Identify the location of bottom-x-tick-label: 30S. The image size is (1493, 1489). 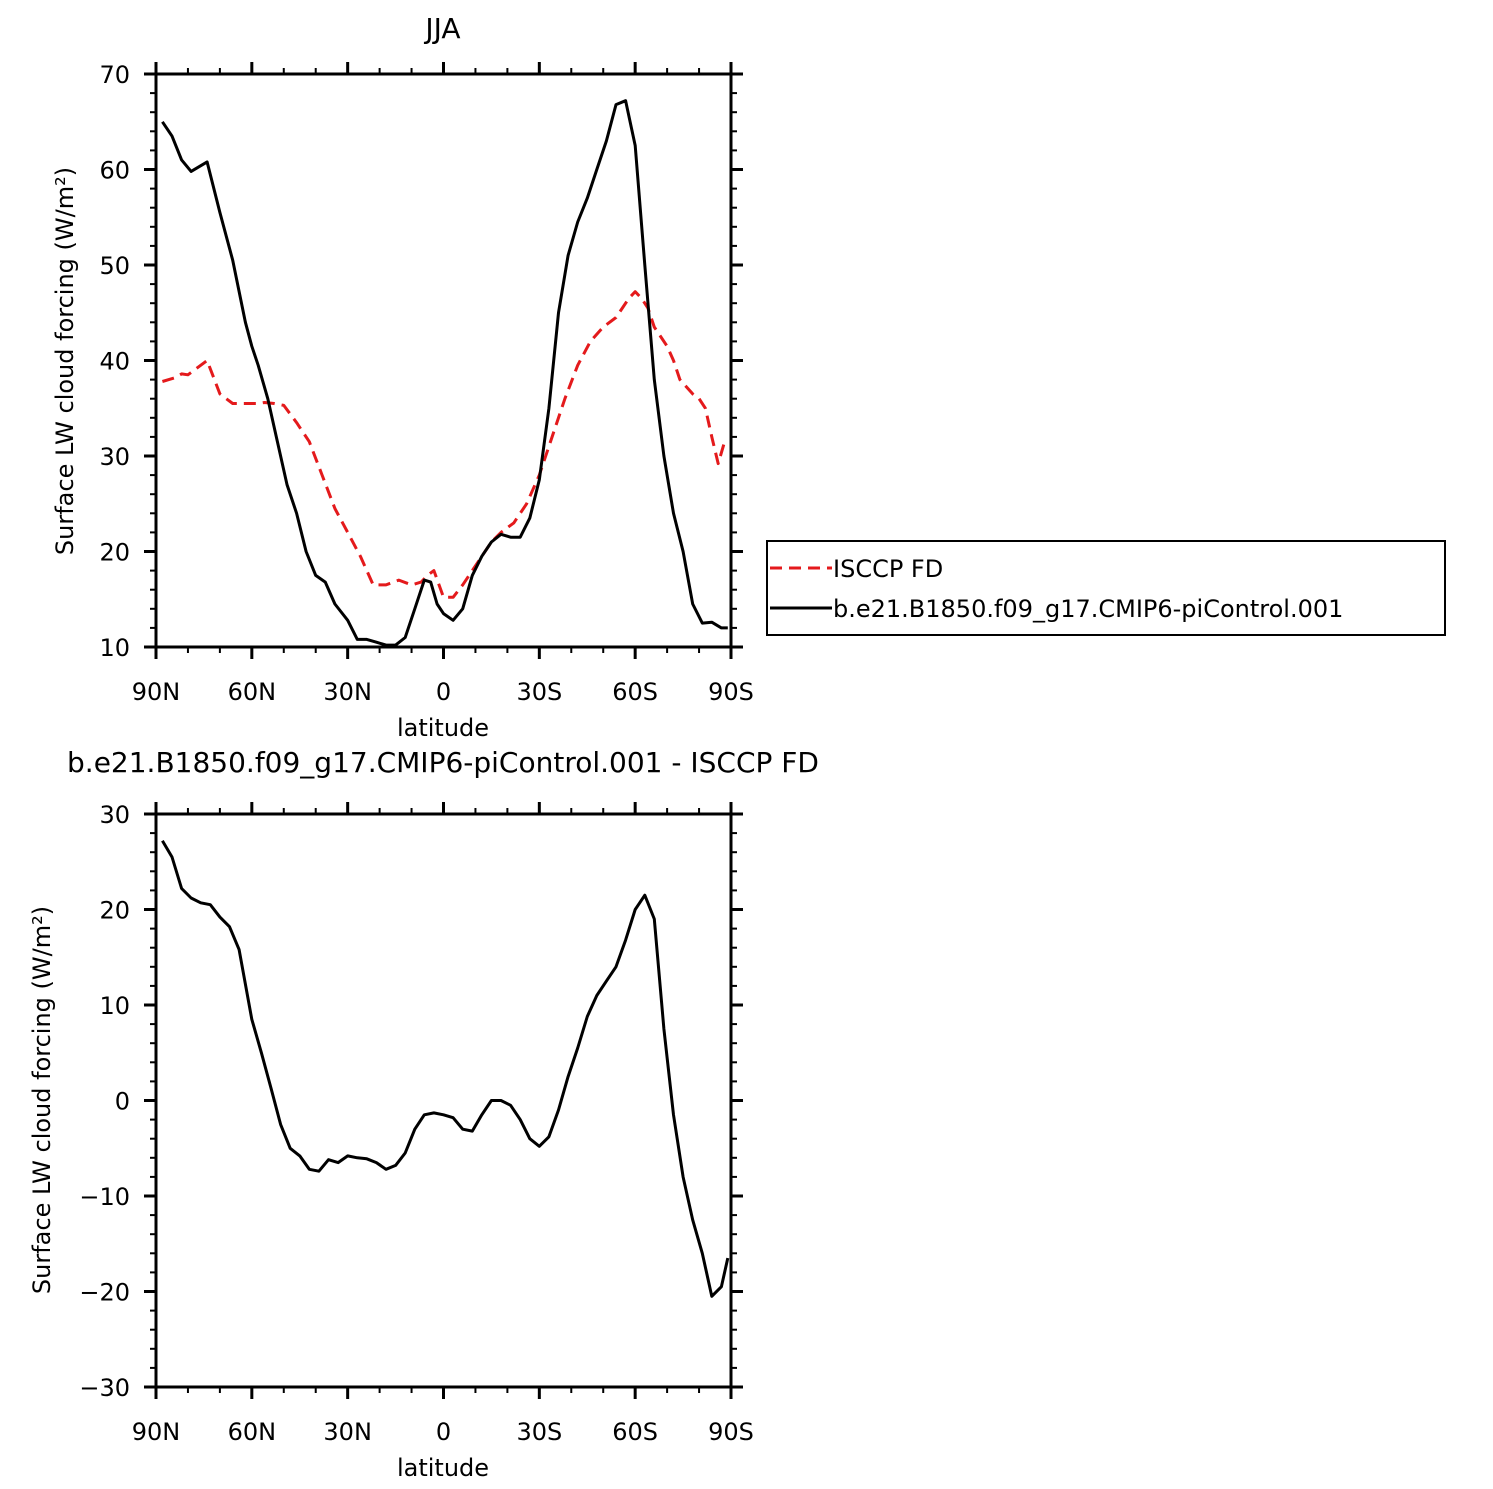
(539, 1432).